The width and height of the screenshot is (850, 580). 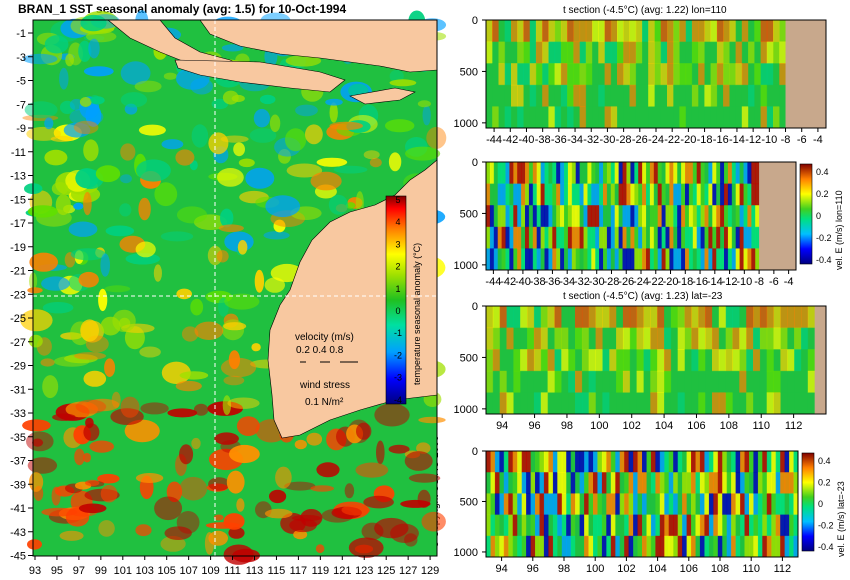 What do you see at coordinates (543, 140) in the screenshot?
I see `x-tick-label: -38` at bounding box center [543, 140].